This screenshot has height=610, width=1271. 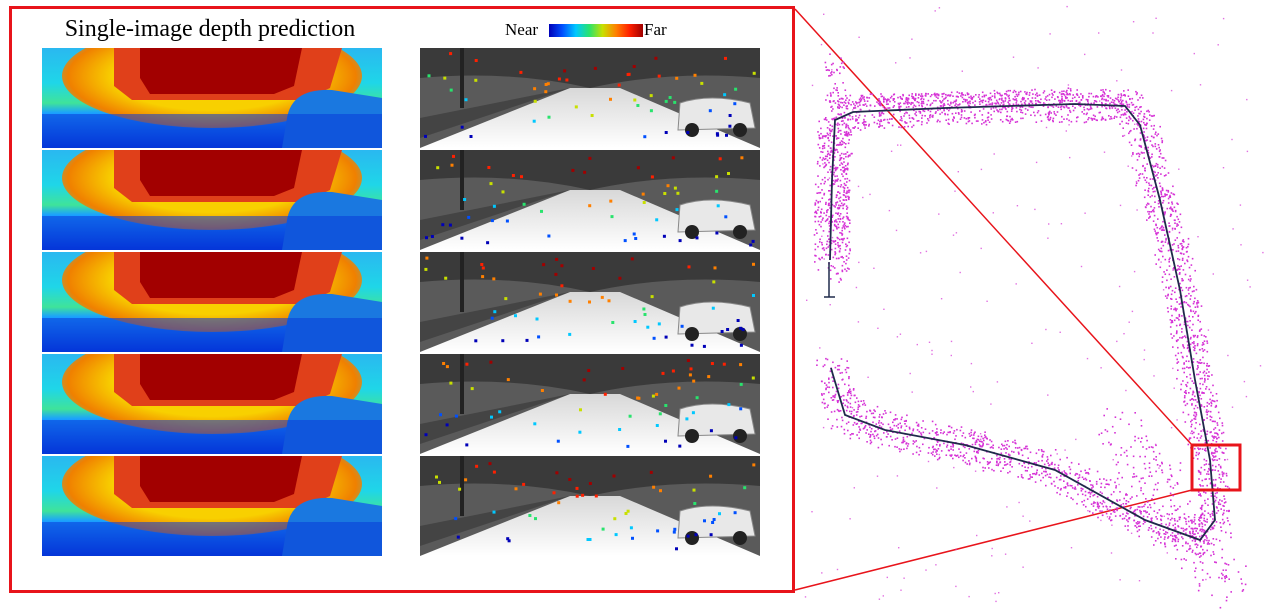 What do you see at coordinates (210, 29) in the screenshot?
I see `depth-panel-title: Single-image depth prediction` at bounding box center [210, 29].